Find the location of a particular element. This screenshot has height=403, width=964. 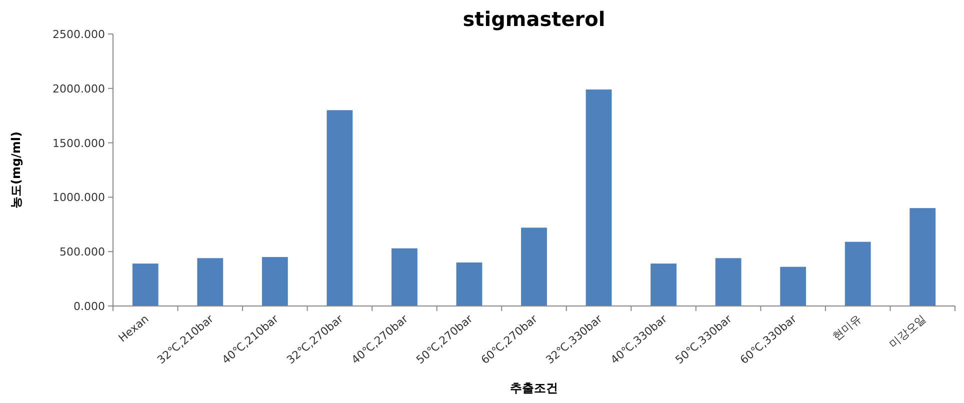

x-axis-title: 추출조건 is located at coordinates (534, 388).